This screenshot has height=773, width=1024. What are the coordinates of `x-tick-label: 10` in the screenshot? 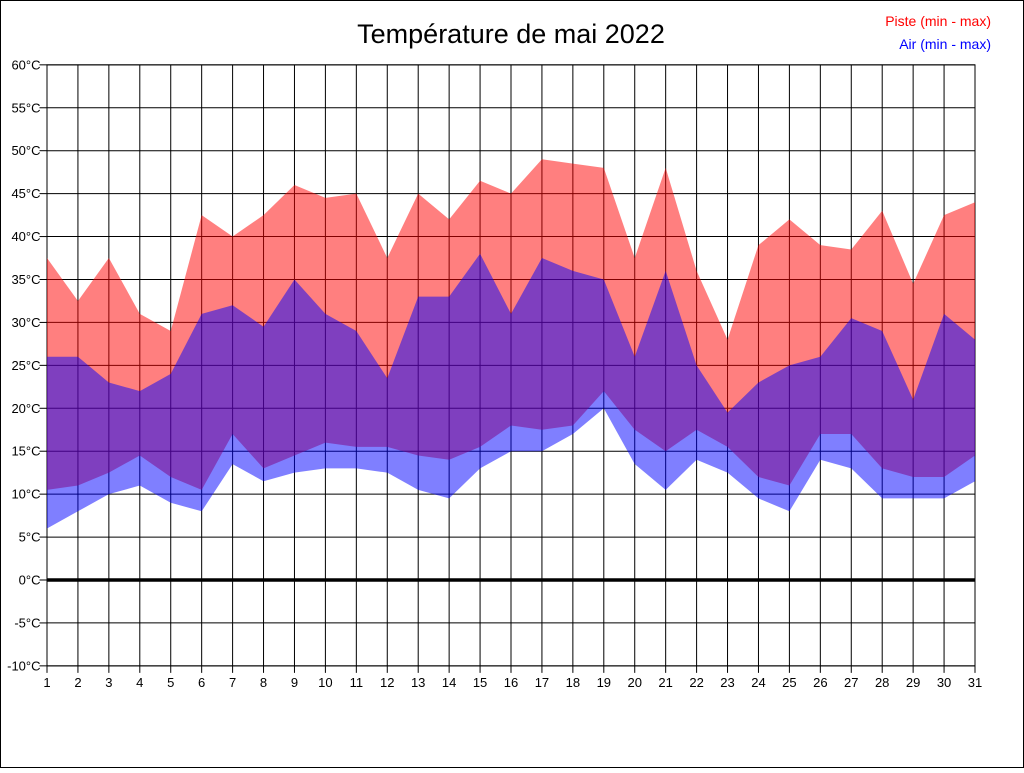 It's located at (325, 682).